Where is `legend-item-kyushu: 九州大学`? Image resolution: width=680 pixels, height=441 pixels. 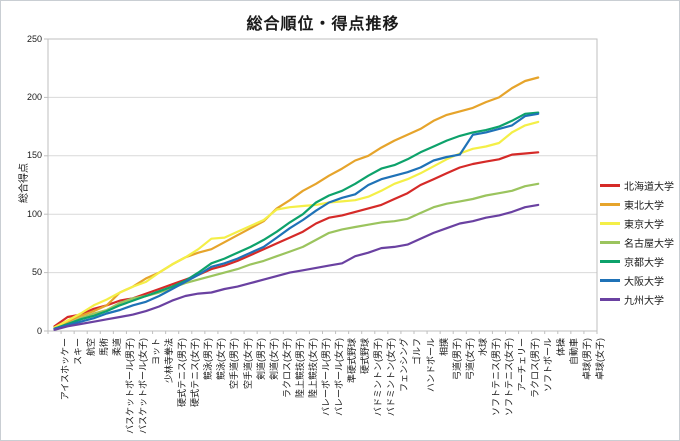
legend-item-kyushu: 九州大学 is located at coordinates (637, 299).